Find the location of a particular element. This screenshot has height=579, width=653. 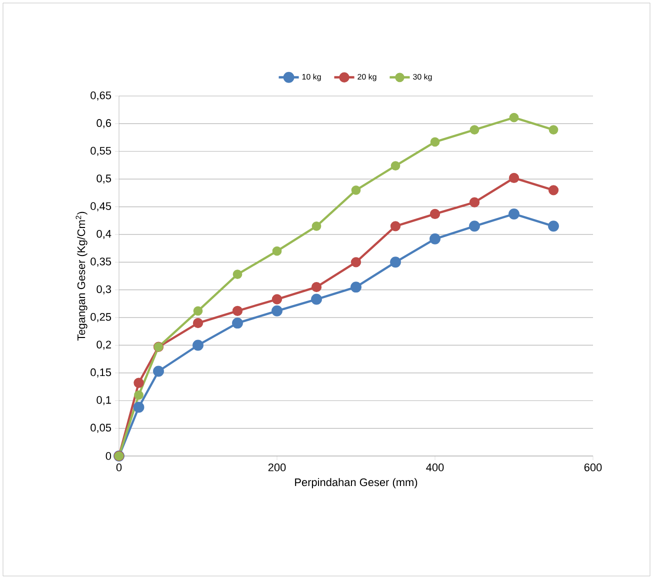

y-tick-label: 0,35 is located at coordinates (101, 262).